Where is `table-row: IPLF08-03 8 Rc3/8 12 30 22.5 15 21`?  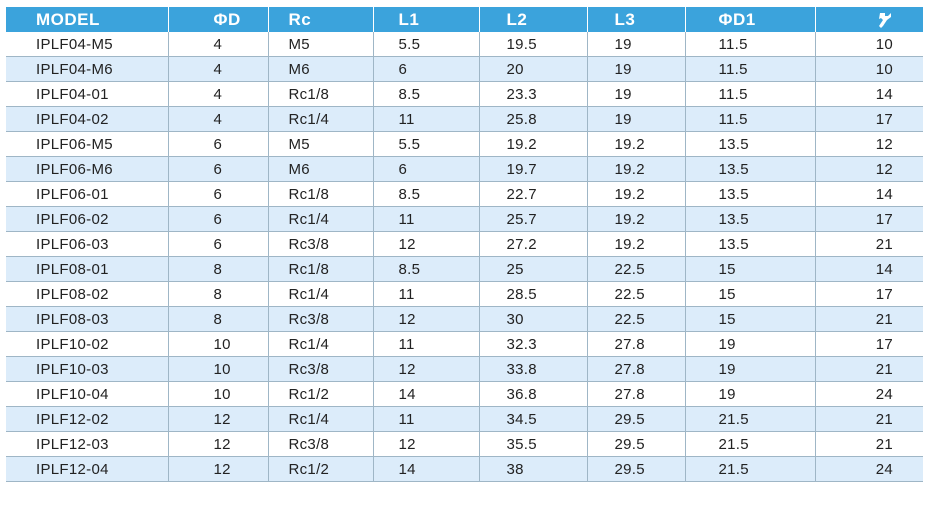 table-row: IPLF08-03 8 Rc3/8 12 30 22.5 15 21 is located at coordinates (464, 319).